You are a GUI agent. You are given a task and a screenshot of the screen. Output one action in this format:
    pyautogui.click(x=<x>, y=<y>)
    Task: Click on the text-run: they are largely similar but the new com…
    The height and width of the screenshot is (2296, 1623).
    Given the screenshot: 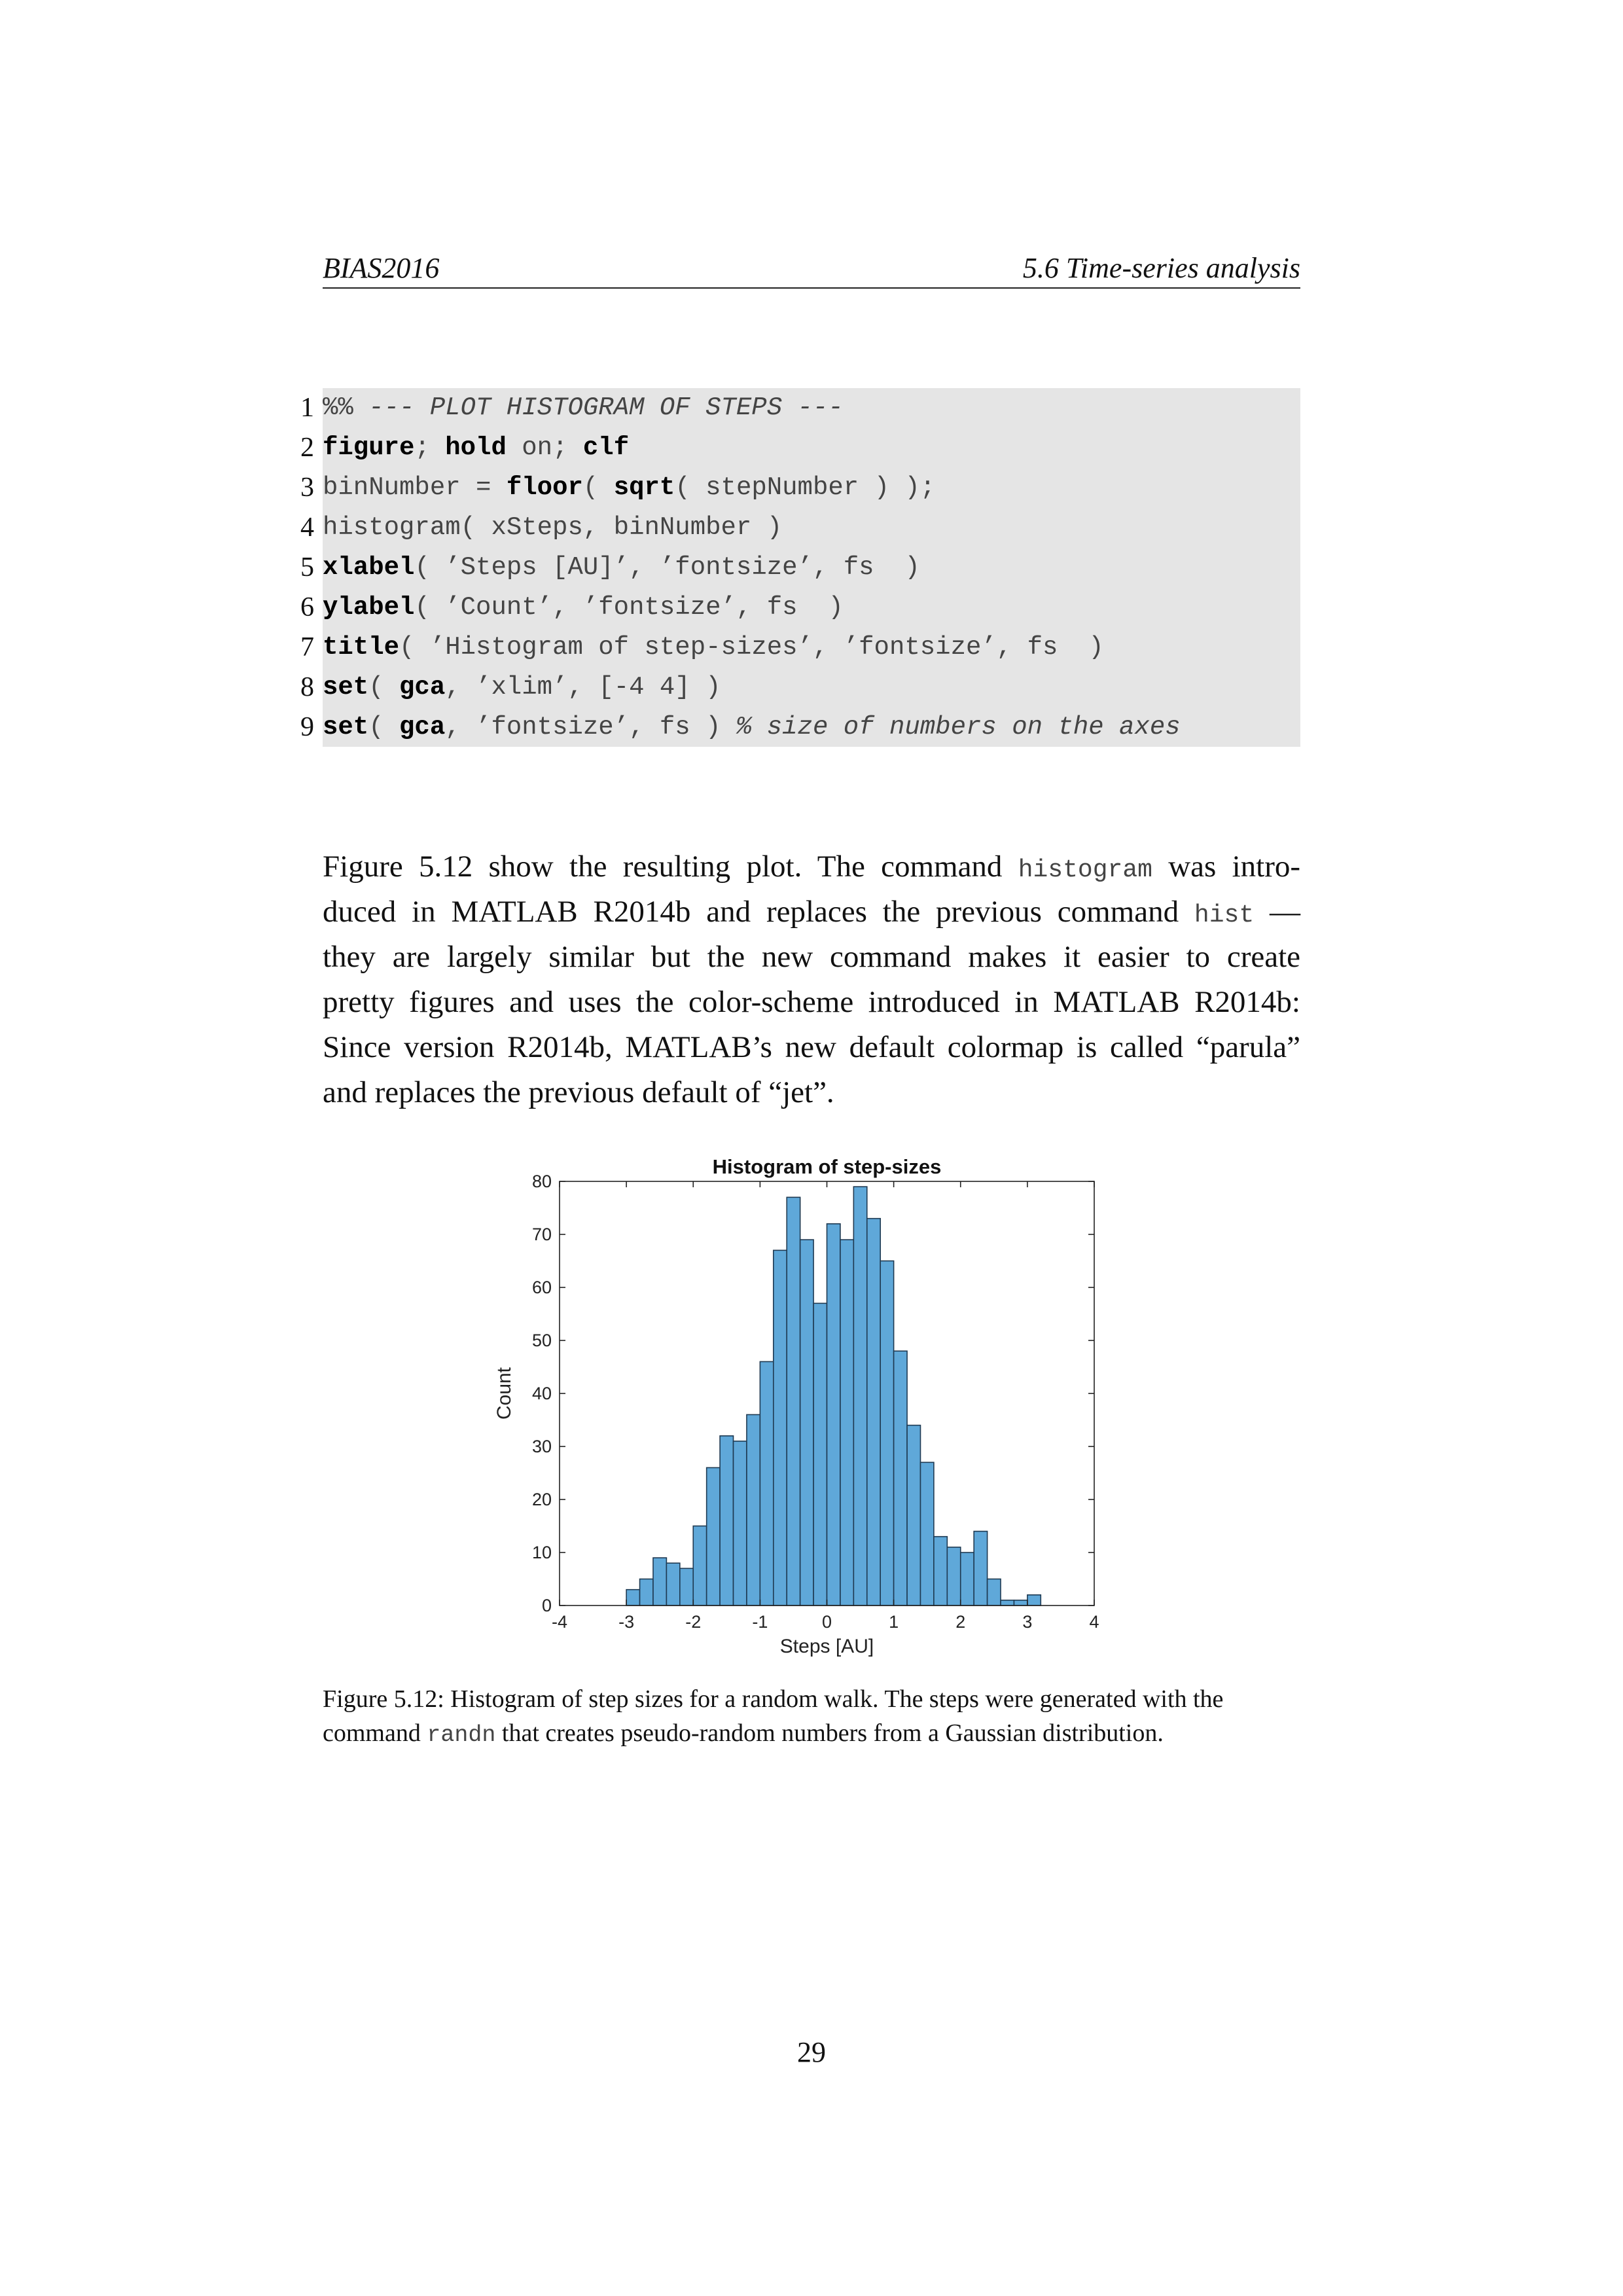 What is the action you would take?
    pyautogui.click(x=811, y=957)
    